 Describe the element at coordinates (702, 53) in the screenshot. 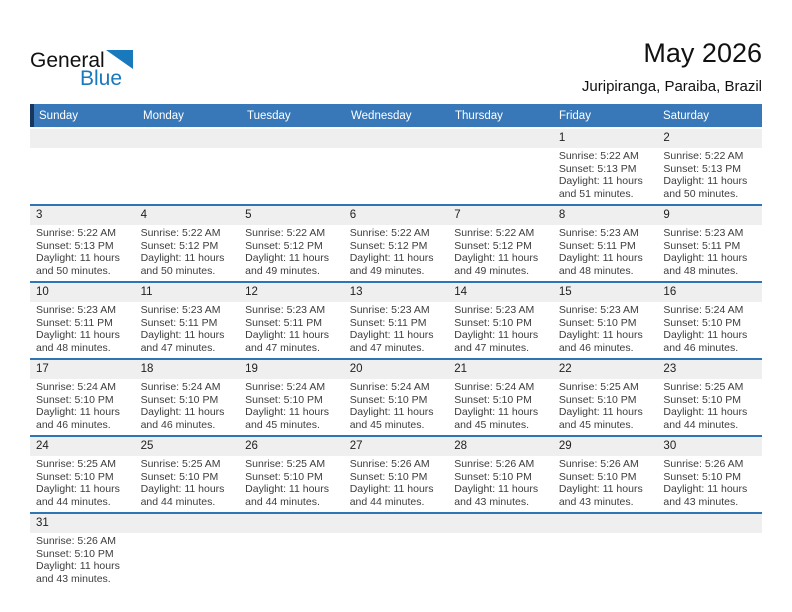

I see `calendar-month-title: May 2026` at that location.